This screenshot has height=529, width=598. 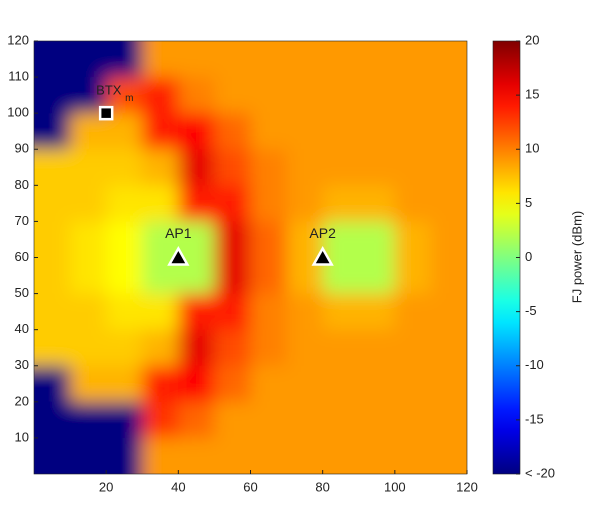 I want to click on colorbar-tick-label: -10, so click(x=534, y=364).